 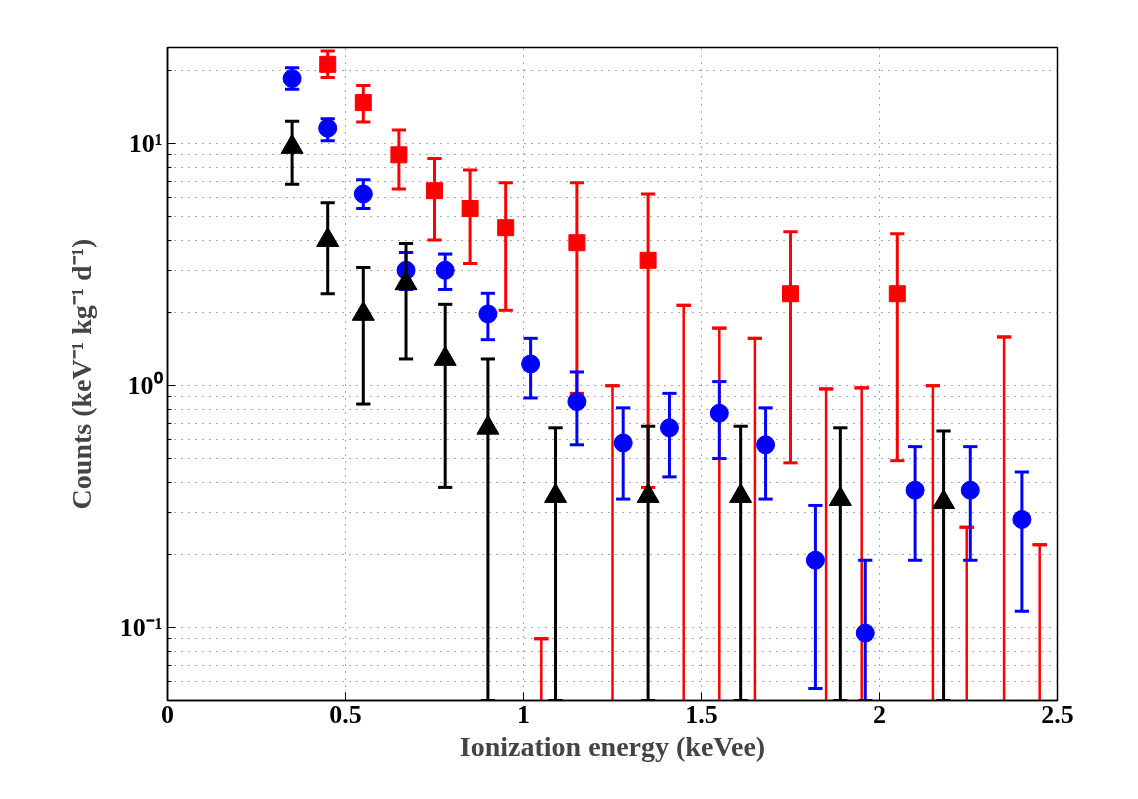 What do you see at coordinates (141, 628) in the screenshot?
I see `y-tick-label: 10⁻¹` at bounding box center [141, 628].